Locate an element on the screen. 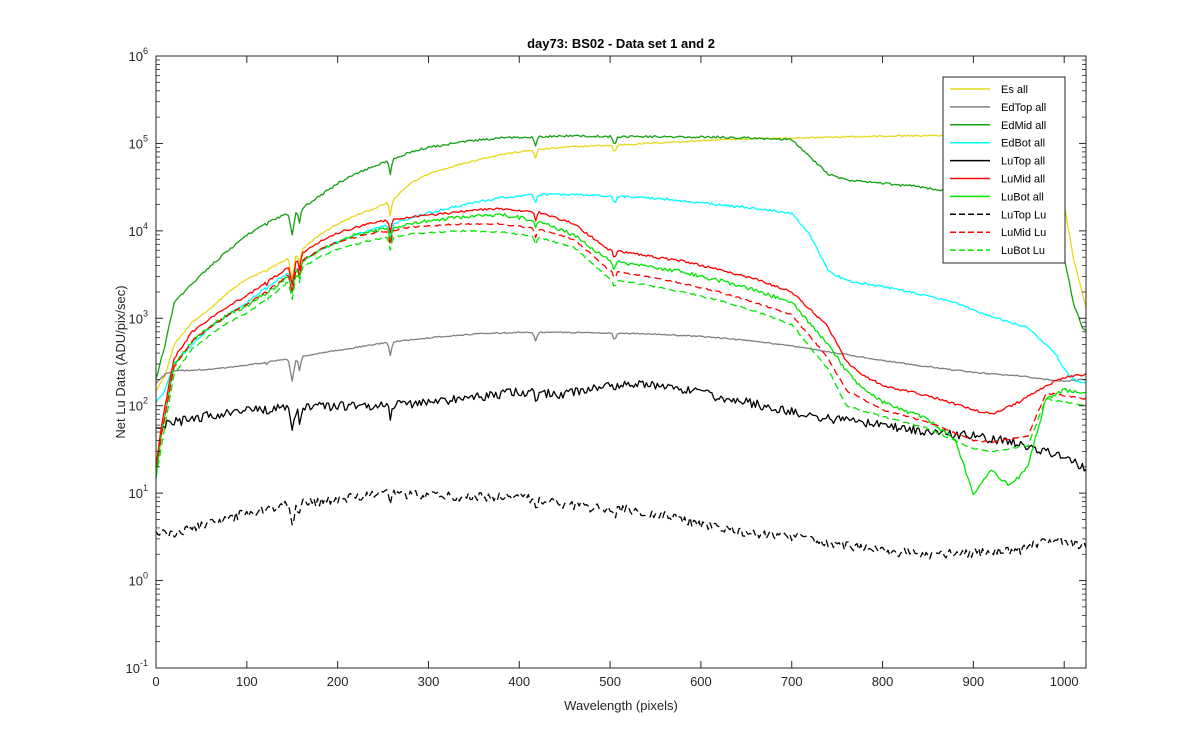 Image resolution: width=1200 pixels, height=750 pixels. legend-label: LuTop Lu is located at coordinates (1023, 215).